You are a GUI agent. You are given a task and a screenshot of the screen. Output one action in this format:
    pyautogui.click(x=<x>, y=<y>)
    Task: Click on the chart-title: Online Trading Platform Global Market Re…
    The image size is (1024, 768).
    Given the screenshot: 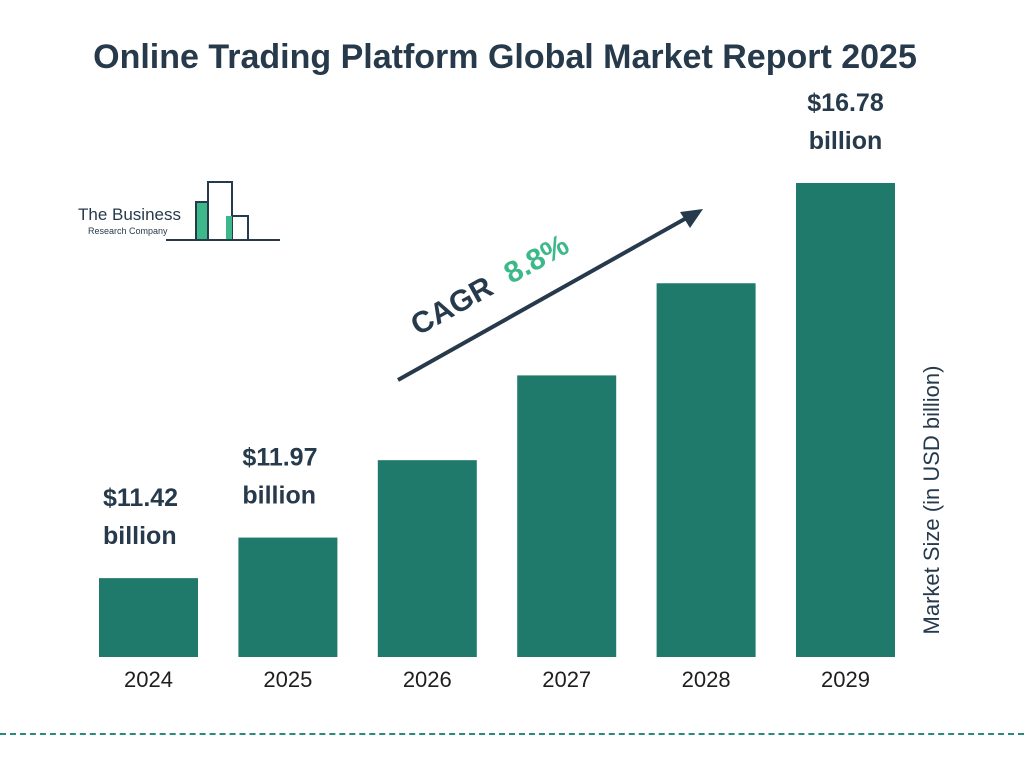 What is the action you would take?
    pyautogui.click(x=505, y=57)
    